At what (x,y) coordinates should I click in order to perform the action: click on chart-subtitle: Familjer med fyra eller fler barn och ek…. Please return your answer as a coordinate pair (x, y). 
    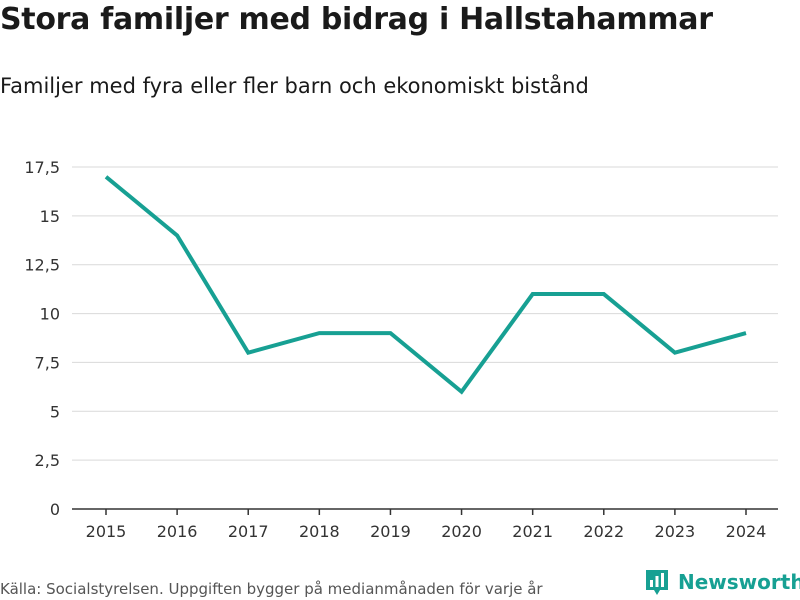
    Looking at the image, I should click on (294, 86).